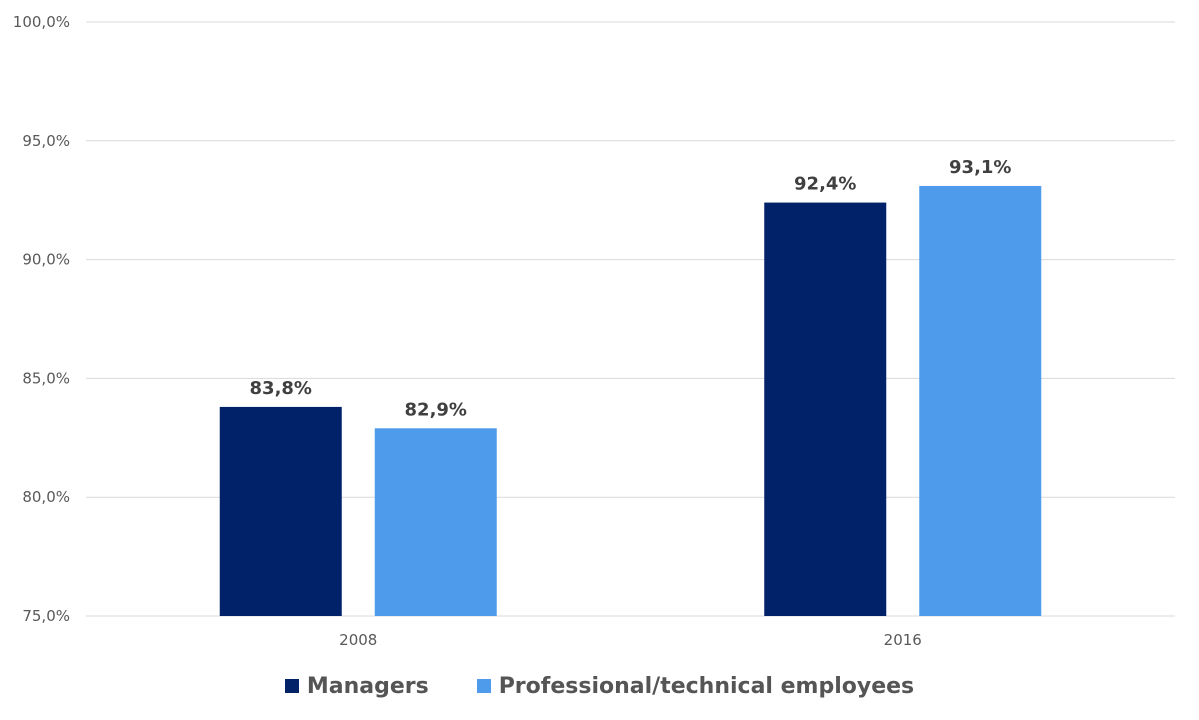  I want to click on legend-item-professional-technical: Professional/technical employees, so click(695, 686).